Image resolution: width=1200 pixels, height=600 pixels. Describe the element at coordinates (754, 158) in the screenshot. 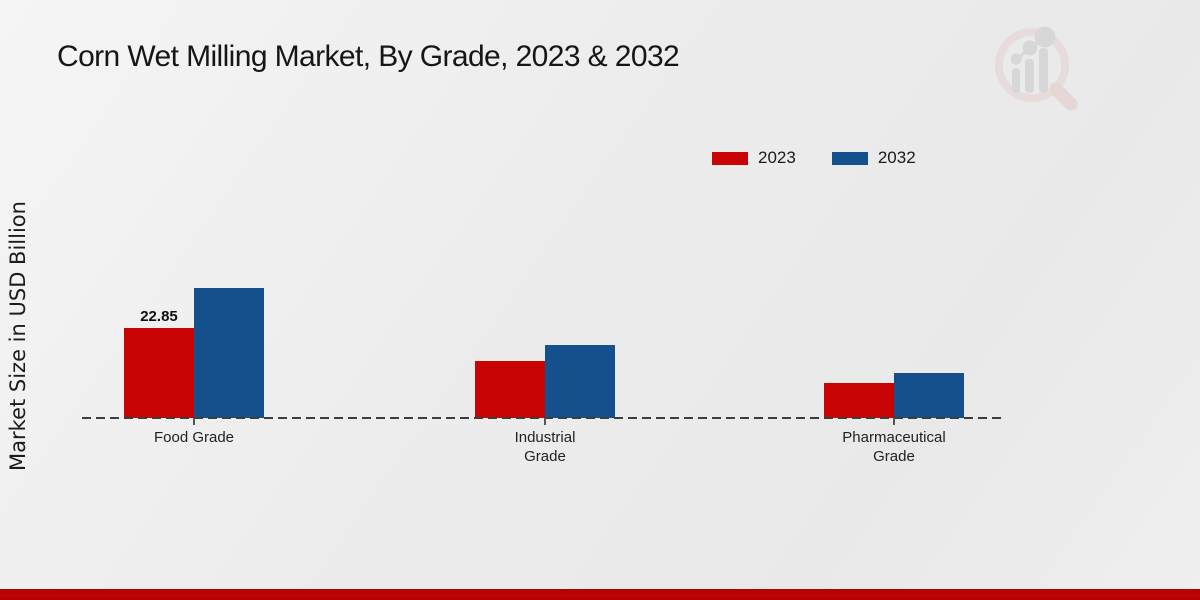

I see `legend-item-2023: 2023` at that location.